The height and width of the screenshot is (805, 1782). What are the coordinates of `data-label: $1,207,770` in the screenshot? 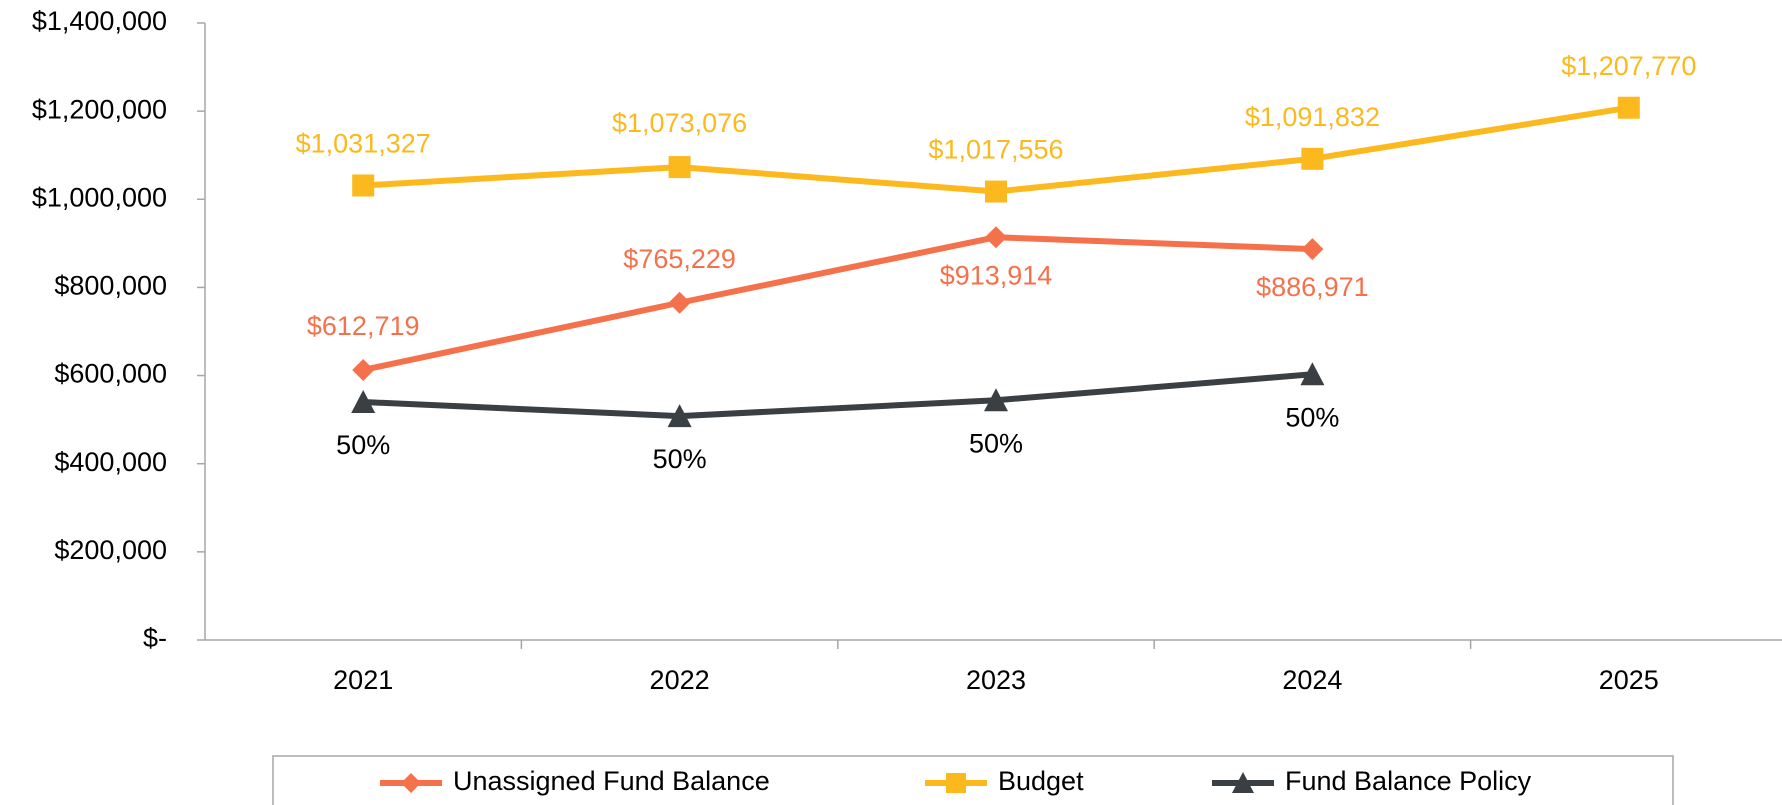 It's located at (1628, 66).